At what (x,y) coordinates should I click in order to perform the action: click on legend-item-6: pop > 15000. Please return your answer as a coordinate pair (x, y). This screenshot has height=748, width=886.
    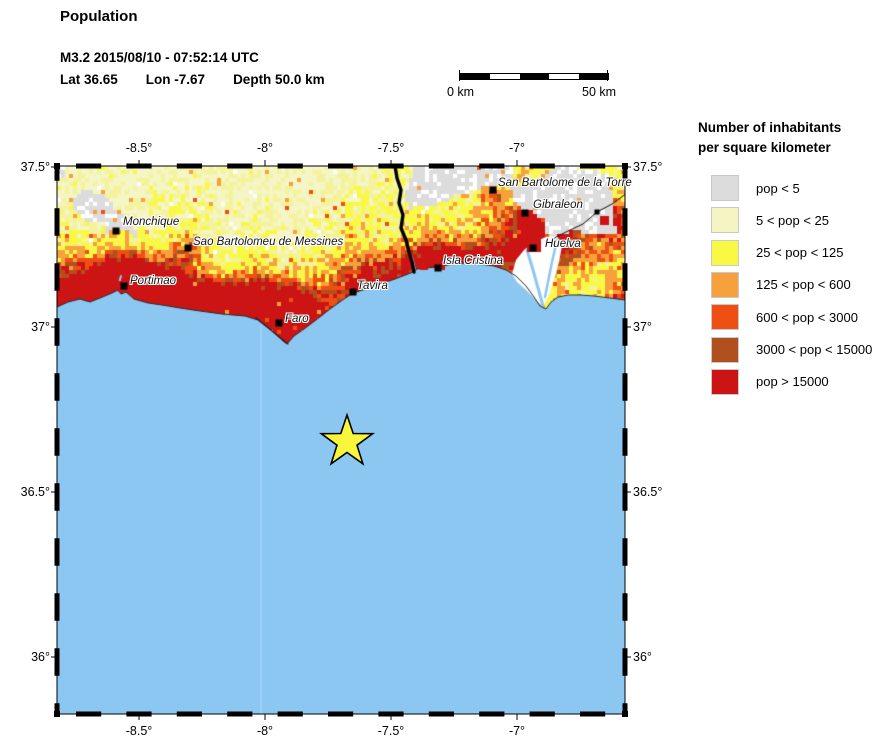
    Looking at the image, I should click on (770, 381).